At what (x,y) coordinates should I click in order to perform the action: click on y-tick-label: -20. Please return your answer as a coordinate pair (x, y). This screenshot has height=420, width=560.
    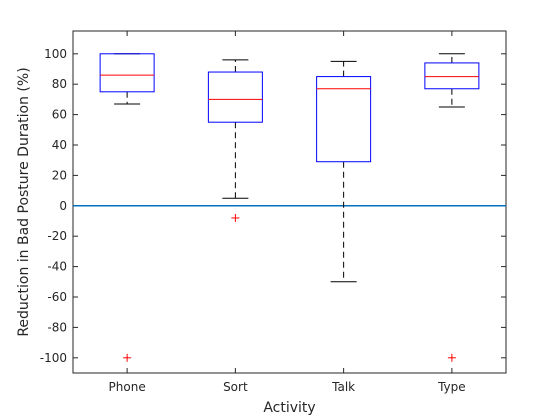
    Looking at the image, I should click on (57, 236).